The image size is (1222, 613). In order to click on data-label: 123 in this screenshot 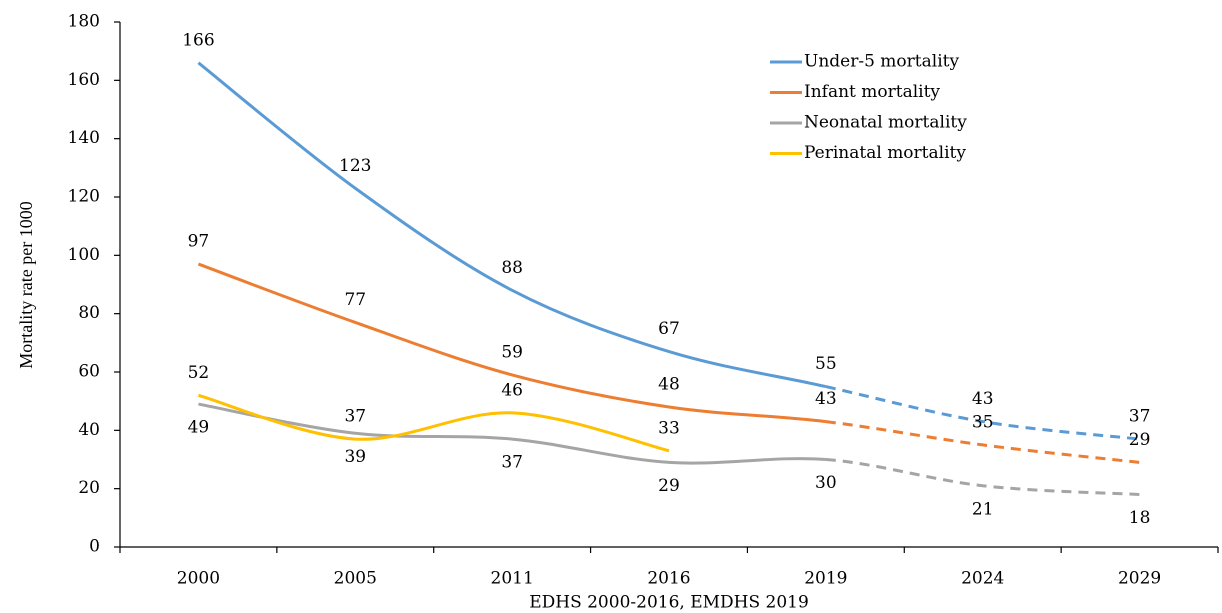, I will do `click(355, 166)`.